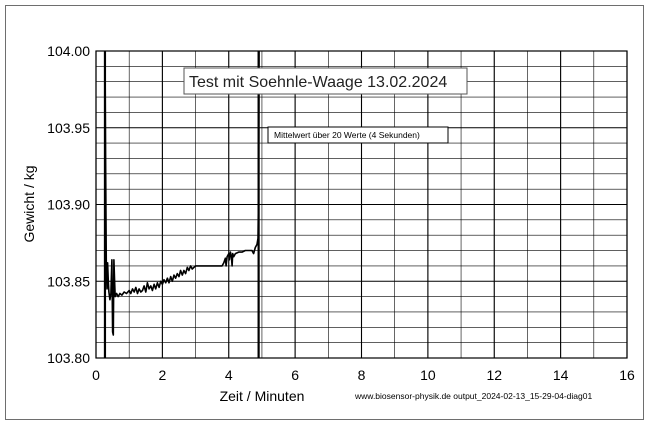 The width and height of the screenshot is (651, 430). I want to click on chart-title-box, so click(325, 81).